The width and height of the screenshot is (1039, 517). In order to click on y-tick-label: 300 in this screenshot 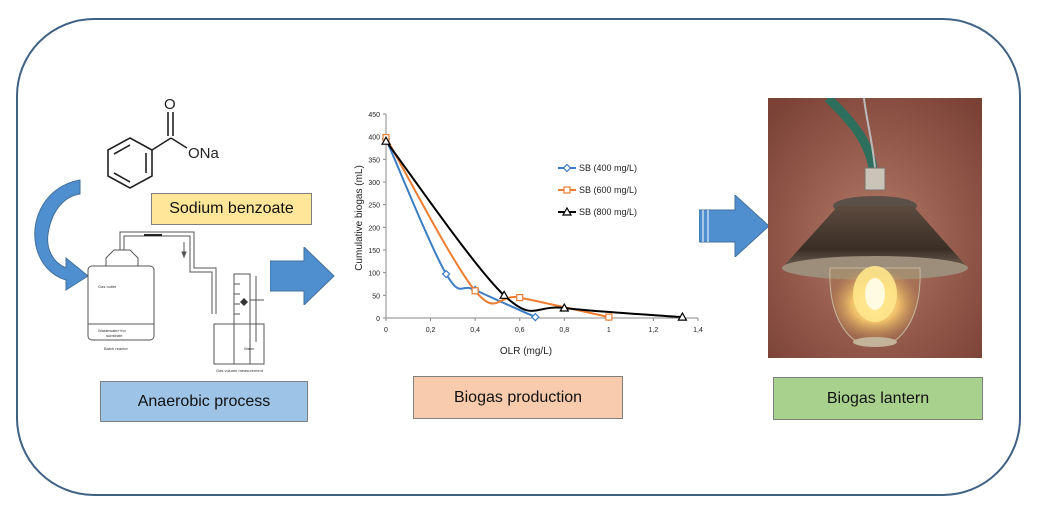, I will do `click(374, 183)`.